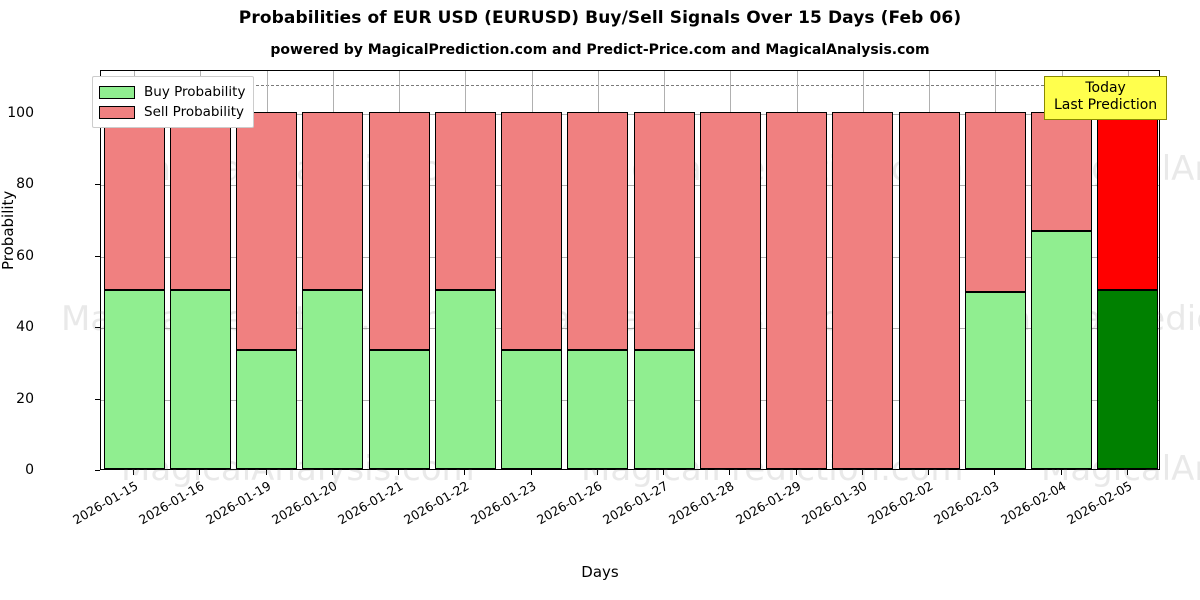 Image resolution: width=1200 pixels, height=600 pixels. I want to click on x-axis-label: Days, so click(600, 572).